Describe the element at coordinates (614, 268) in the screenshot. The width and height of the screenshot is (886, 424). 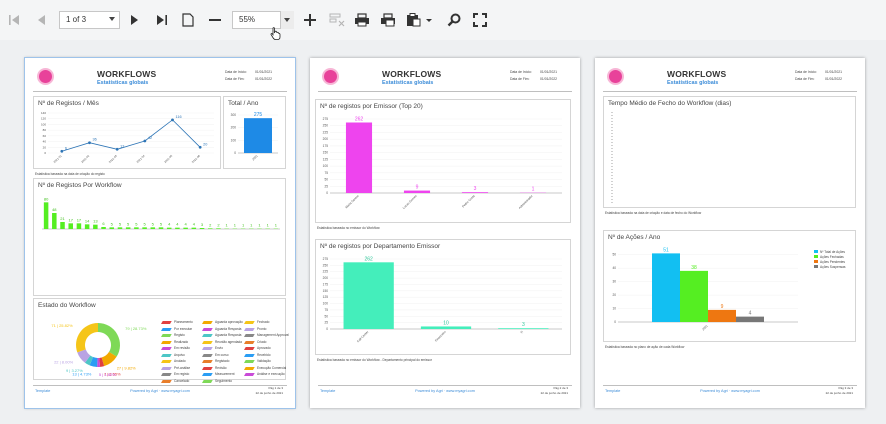
I see `y-tick-label: 40` at that location.